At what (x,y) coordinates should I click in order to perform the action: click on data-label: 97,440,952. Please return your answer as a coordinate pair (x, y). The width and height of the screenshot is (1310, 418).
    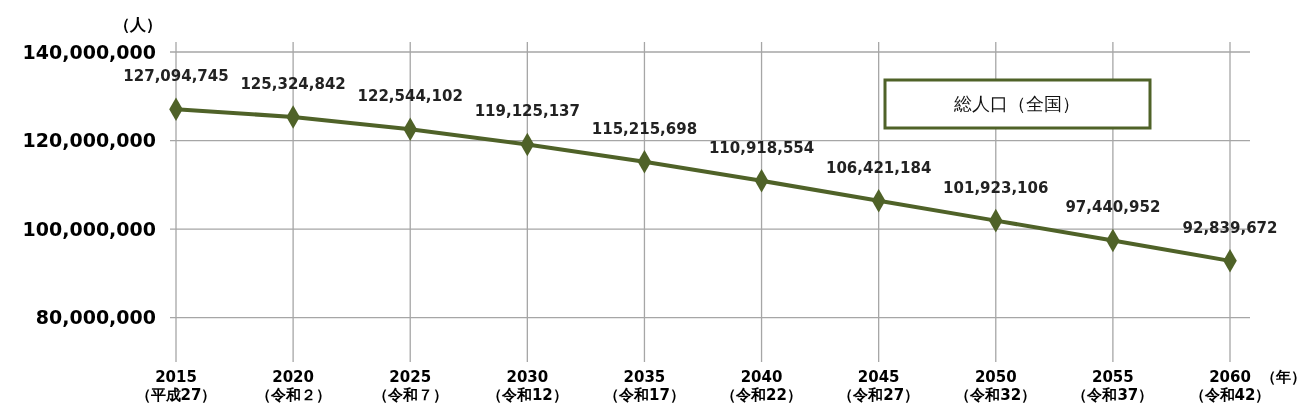
    Looking at the image, I should click on (1113, 207).